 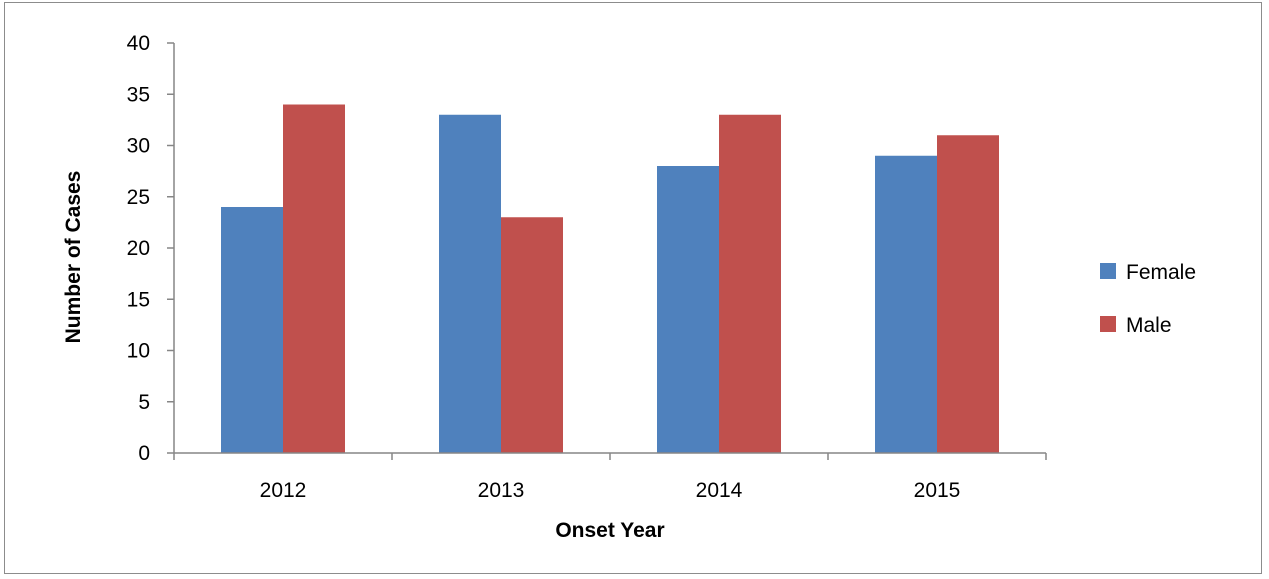 What do you see at coordinates (252, 330) in the screenshot?
I see `bar-female-2012` at bounding box center [252, 330].